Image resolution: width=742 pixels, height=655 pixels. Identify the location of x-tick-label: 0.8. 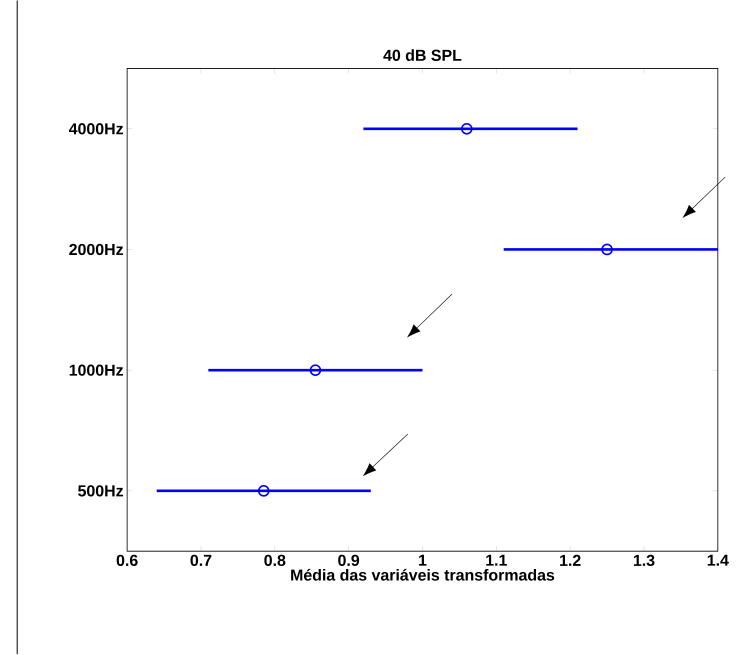
(275, 560).